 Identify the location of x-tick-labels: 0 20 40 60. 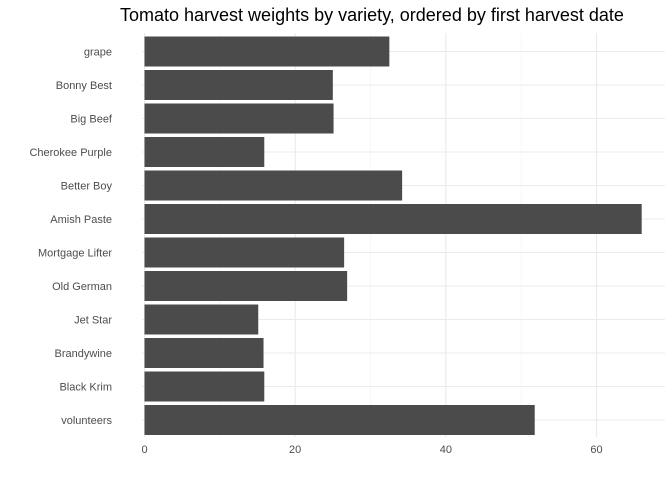
(371, 450).